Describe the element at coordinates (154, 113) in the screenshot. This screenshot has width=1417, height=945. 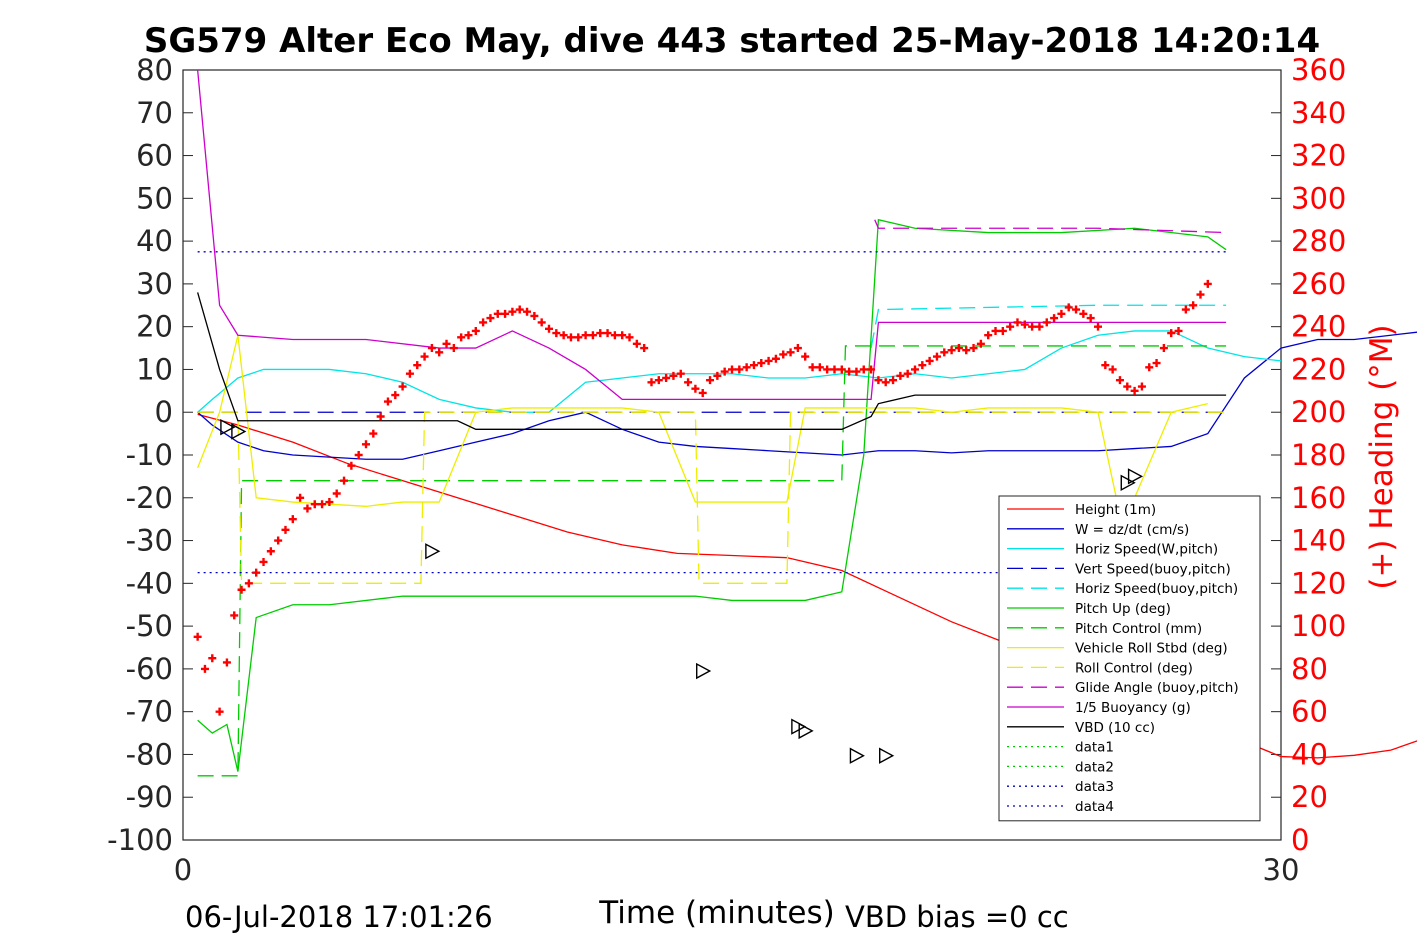
I see `y-tick-label: 70` at that location.